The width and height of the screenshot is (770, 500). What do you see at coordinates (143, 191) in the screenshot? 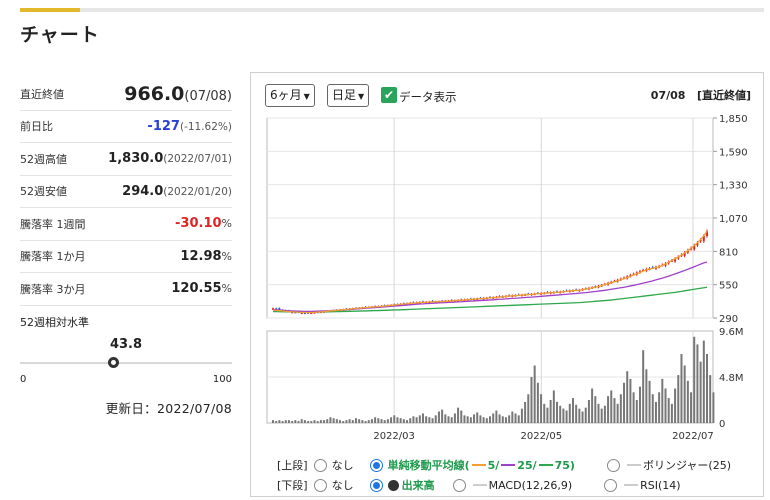
I see `stat-value: 294.0` at bounding box center [143, 191].